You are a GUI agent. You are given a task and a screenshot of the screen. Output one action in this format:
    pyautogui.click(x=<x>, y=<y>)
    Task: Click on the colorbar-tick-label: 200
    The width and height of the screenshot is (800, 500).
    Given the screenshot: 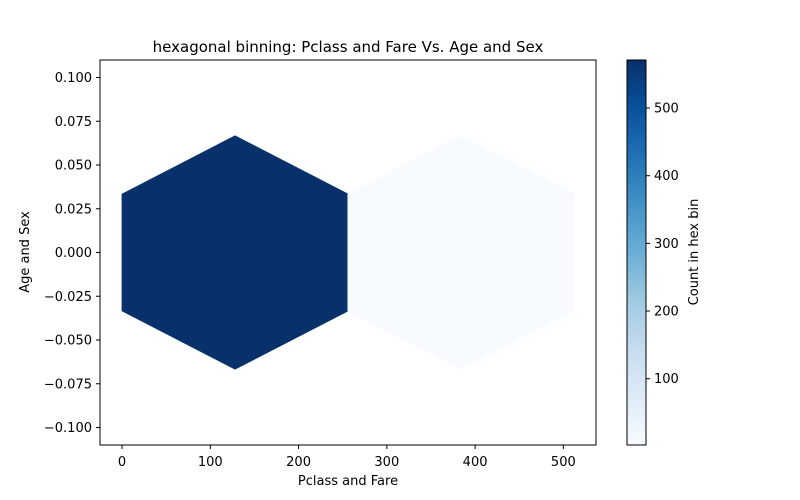 What is the action you would take?
    pyautogui.click(x=666, y=312)
    